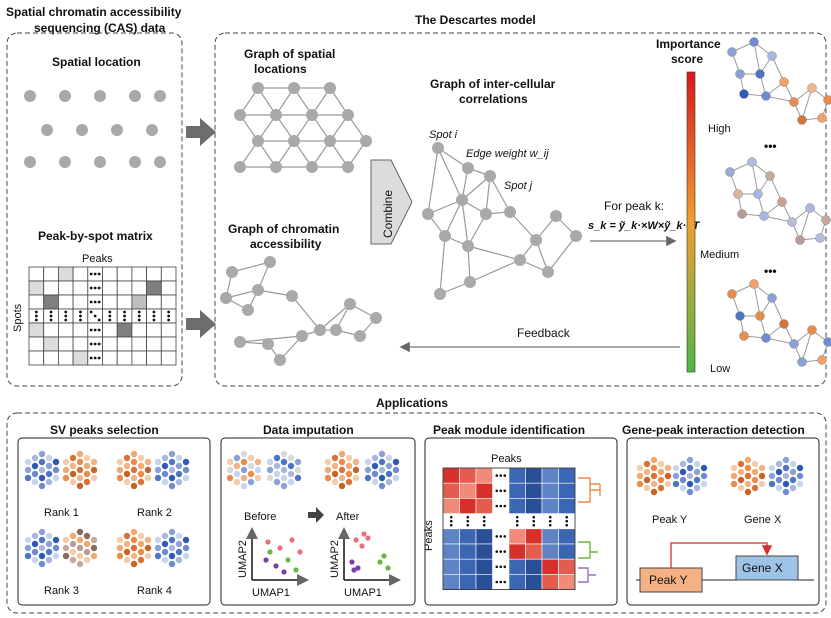  What do you see at coordinates (668, 580) in the screenshot?
I see `peak-y-box-label: Peak Y` at bounding box center [668, 580].